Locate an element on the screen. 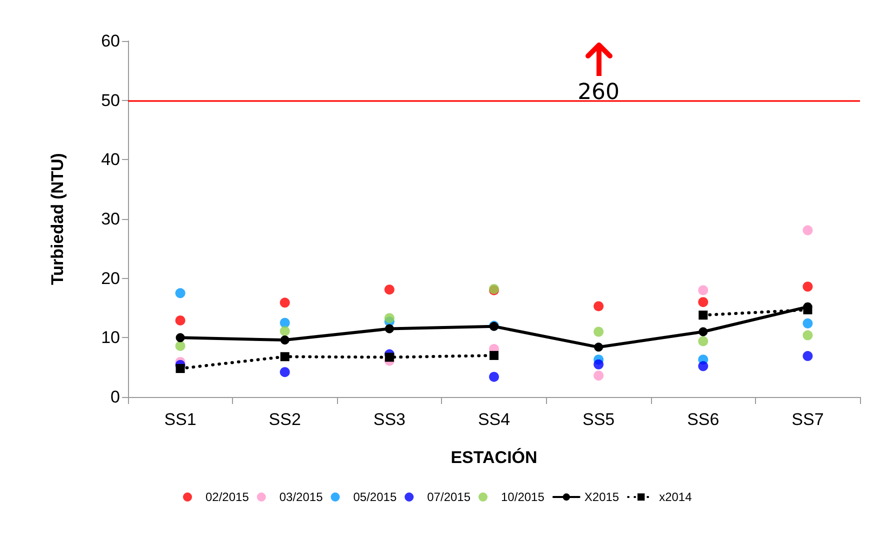 Image resolution: width=876 pixels, height=538 pixels. y-tick-label: 50 is located at coordinates (110, 100).